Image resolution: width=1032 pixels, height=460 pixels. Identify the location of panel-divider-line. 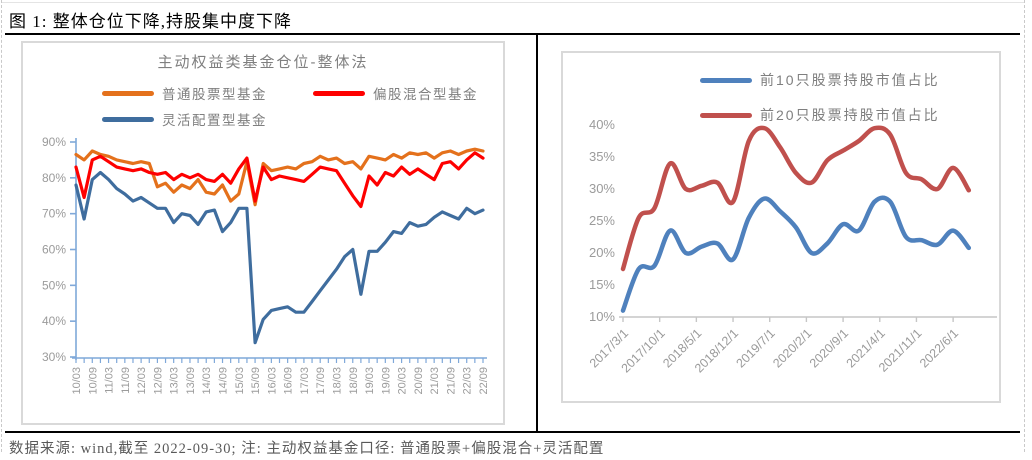
(537, 232).